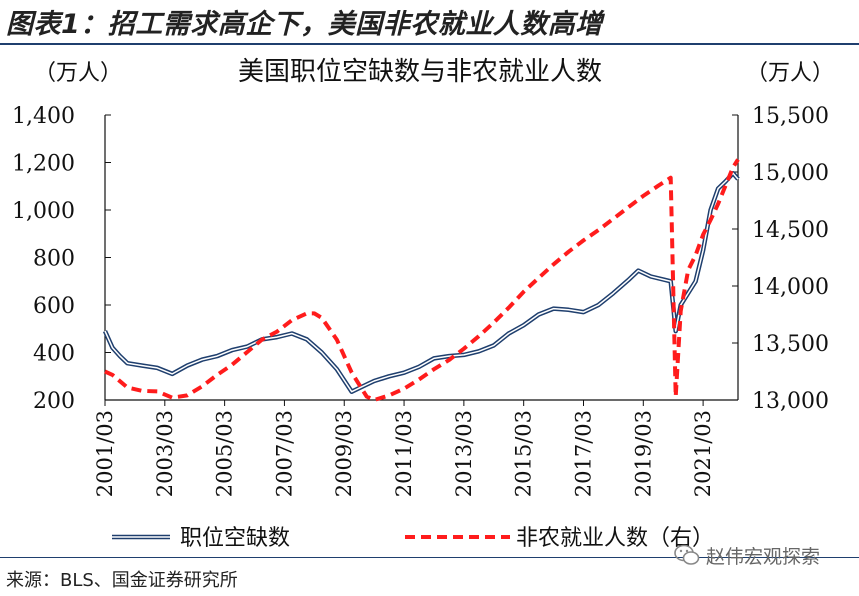 The height and width of the screenshot is (596, 859). Describe the element at coordinates (583, 453) in the screenshot. I see `x-tick-label: 2017/03` at that location.